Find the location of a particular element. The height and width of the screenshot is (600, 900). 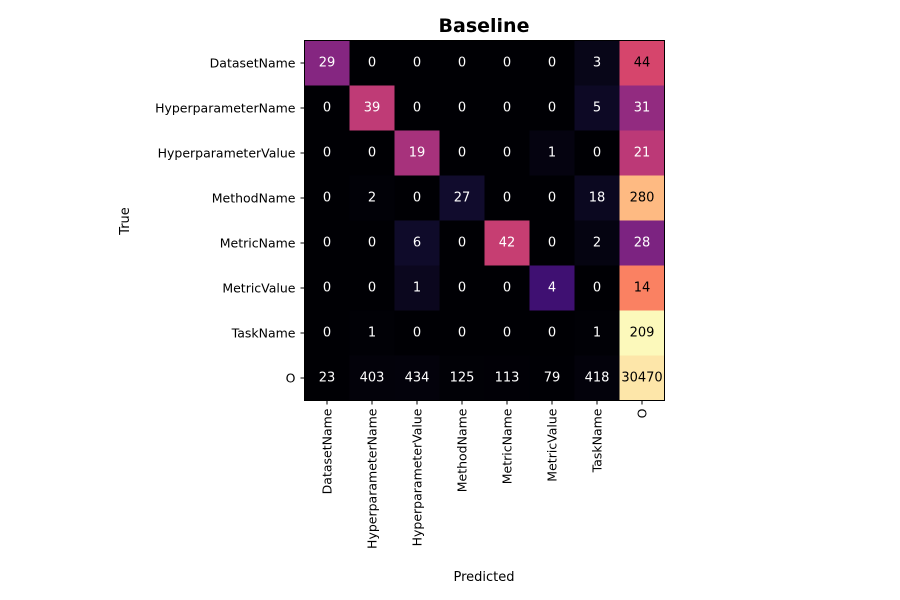

cell-value-label: 14 is located at coordinates (642, 288).